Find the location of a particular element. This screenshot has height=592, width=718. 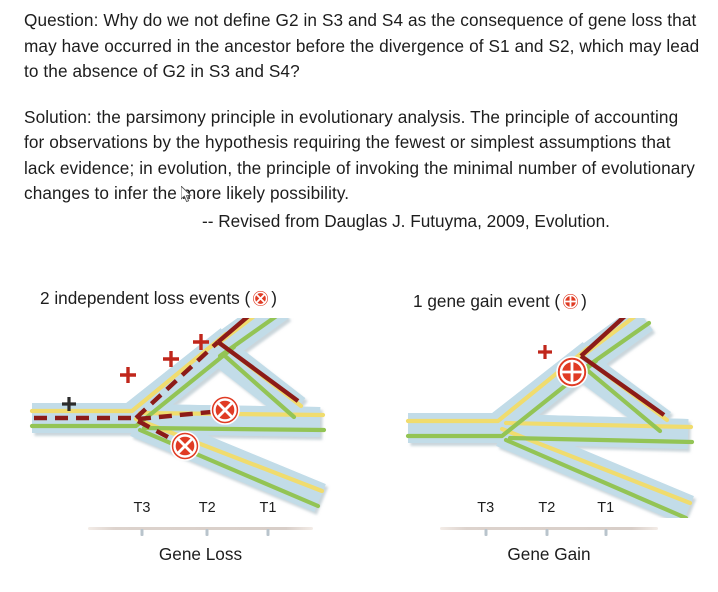

timeline-left-labels: T3 T2 T1 is located at coordinates (200, 511).